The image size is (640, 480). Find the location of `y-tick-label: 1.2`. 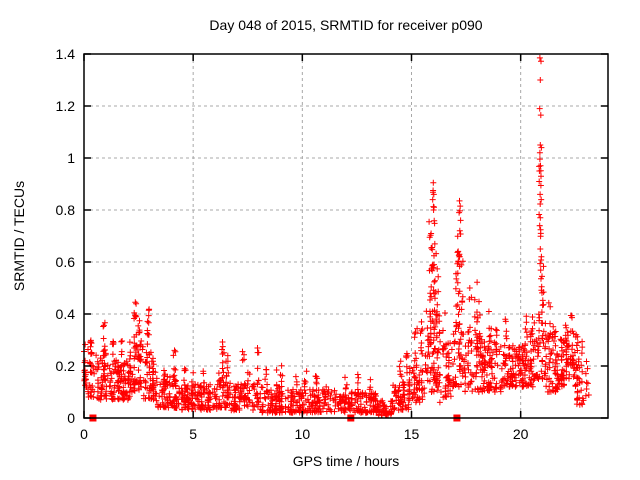

y-tick-label: 1.2 is located at coordinates (66, 106).